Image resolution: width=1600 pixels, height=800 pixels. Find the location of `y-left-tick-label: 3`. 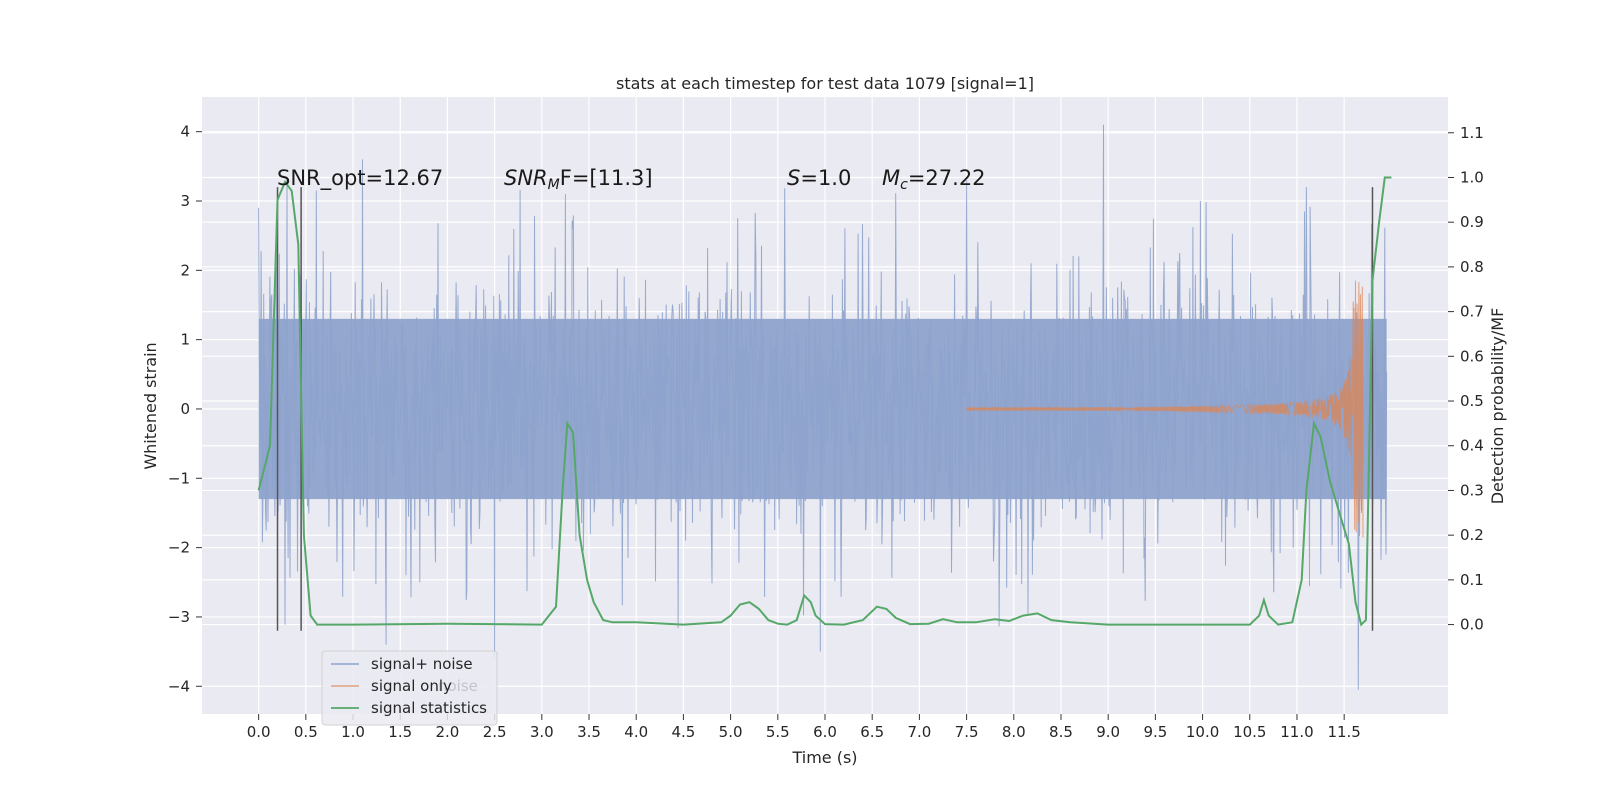

y-left-tick-label: 3 is located at coordinates (185, 201).